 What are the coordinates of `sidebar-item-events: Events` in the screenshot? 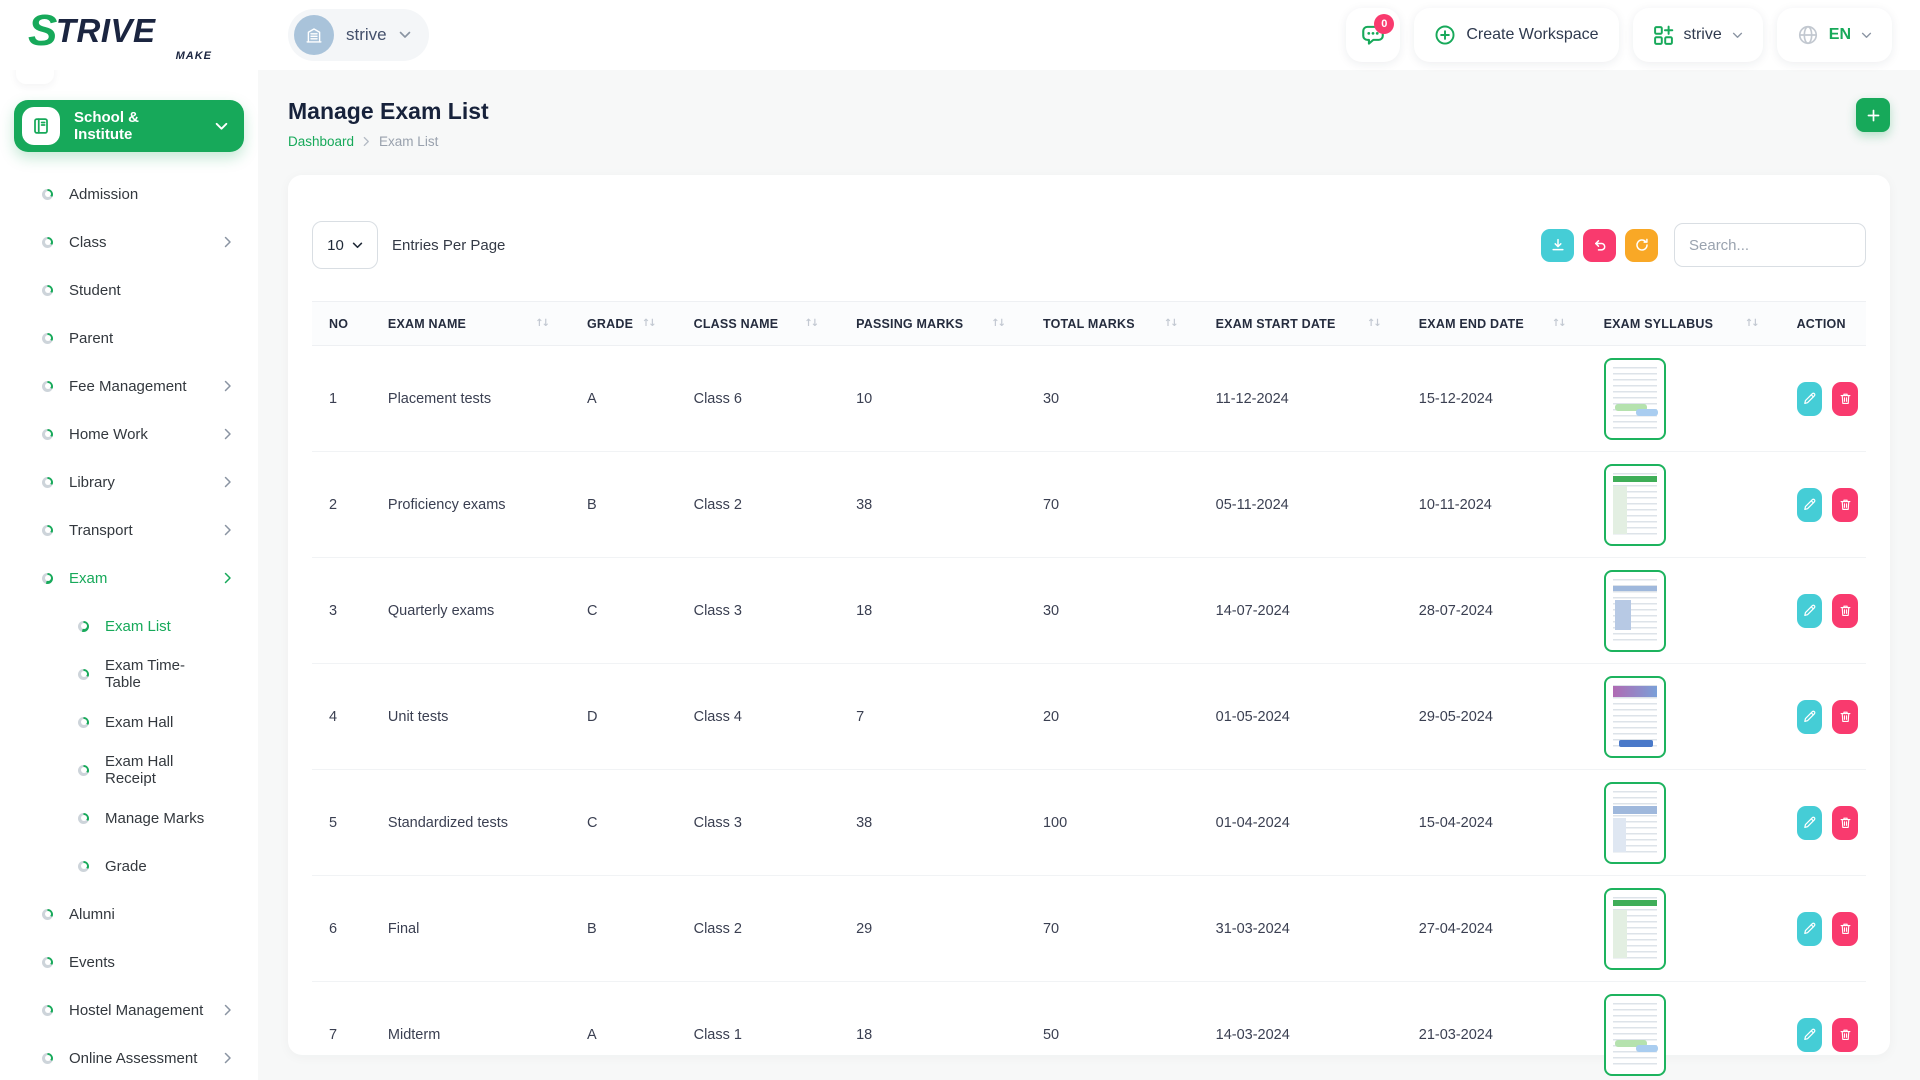 It's located at (129, 962).